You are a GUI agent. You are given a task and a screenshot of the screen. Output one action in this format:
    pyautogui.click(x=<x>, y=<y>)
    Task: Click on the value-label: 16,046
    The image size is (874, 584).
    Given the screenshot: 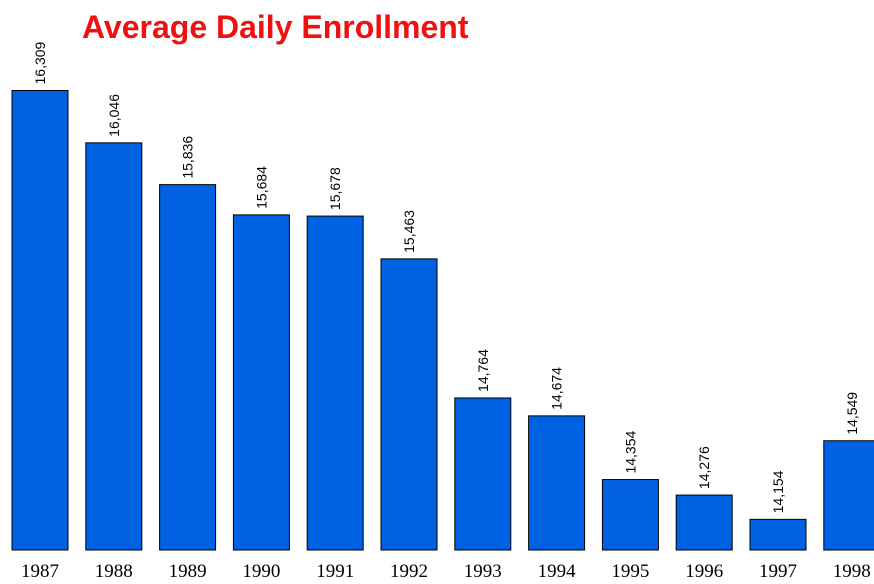 What is the action you would take?
    pyautogui.click(x=114, y=115)
    